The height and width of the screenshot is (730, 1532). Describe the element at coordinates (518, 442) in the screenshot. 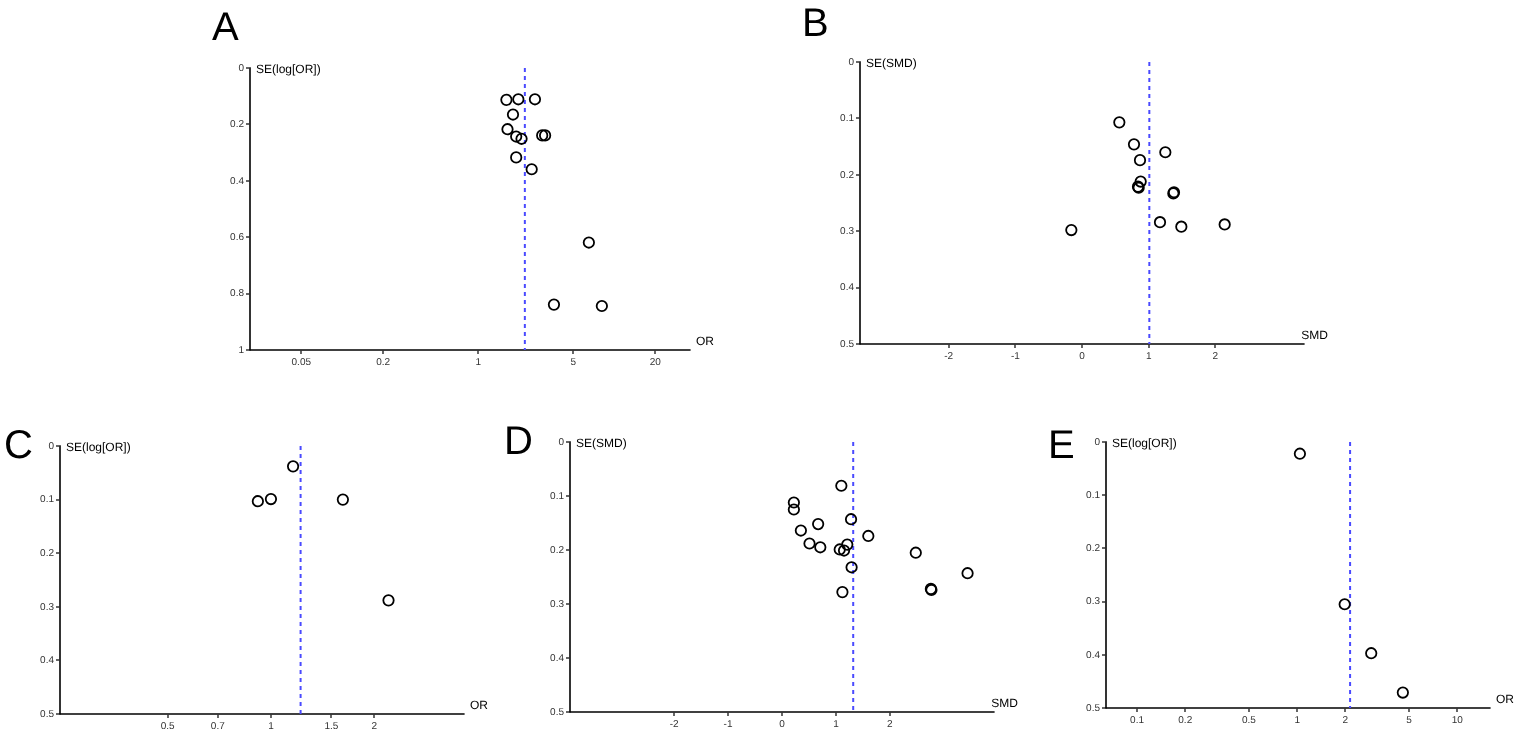

I see `chart-title: D` at that location.